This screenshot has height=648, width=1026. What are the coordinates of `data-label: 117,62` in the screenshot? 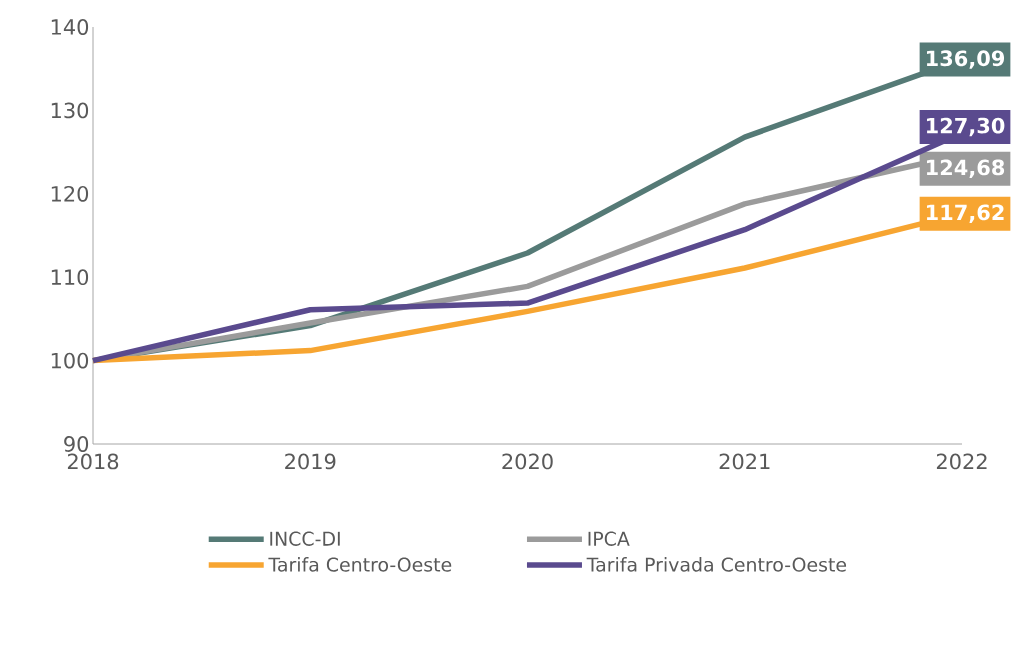 It's located at (965, 213).